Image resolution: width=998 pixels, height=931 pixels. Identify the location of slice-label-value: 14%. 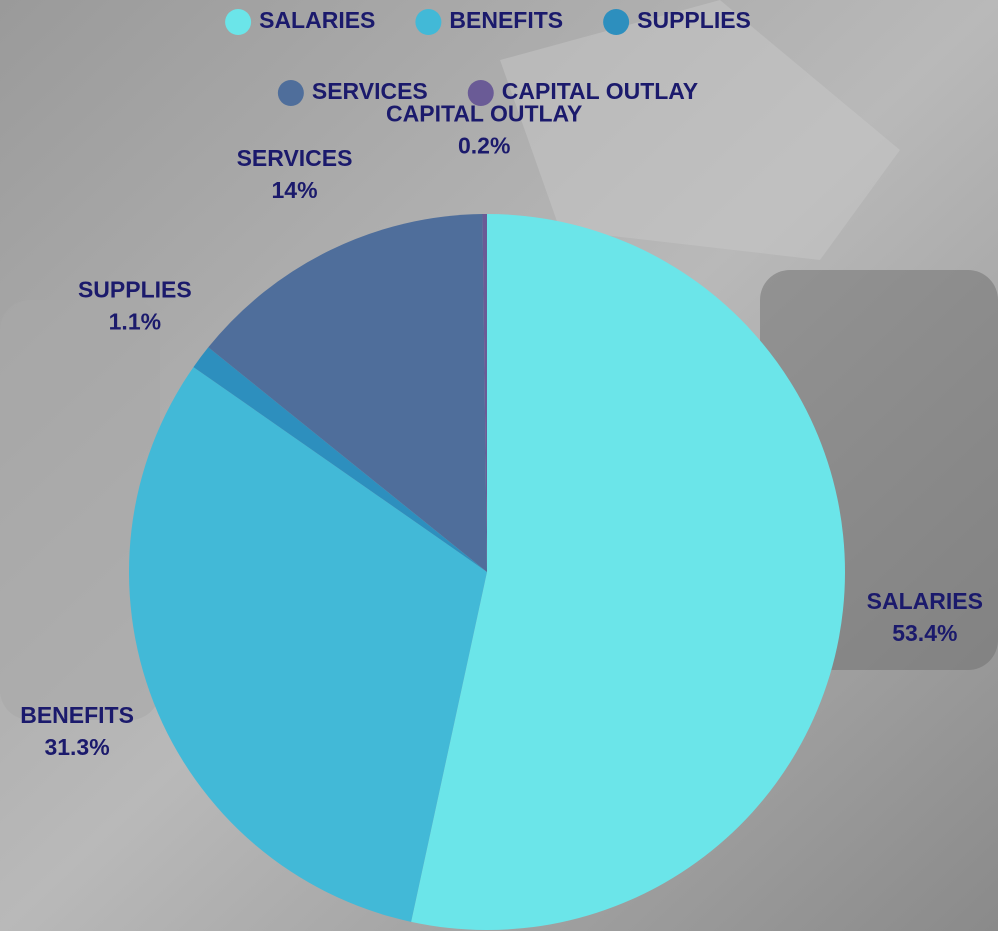
(294, 190).